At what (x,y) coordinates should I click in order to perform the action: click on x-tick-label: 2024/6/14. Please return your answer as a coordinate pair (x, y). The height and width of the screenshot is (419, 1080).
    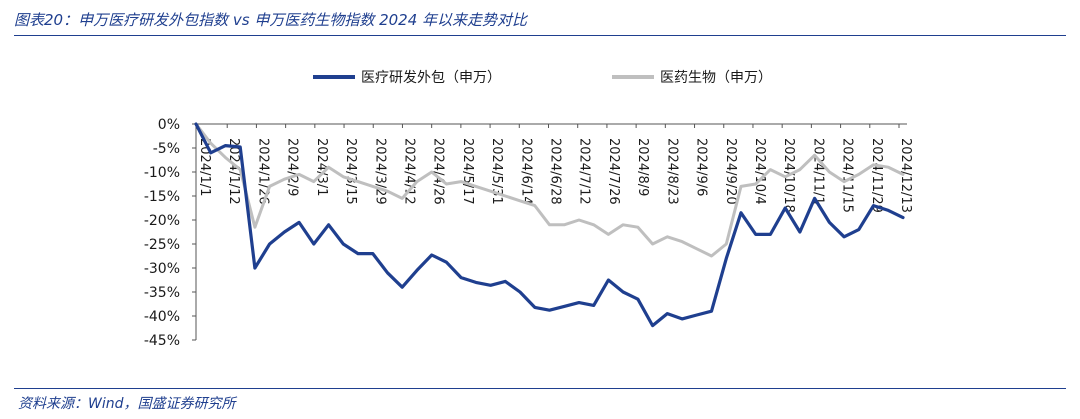
    Looking at the image, I should click on (525, 171).